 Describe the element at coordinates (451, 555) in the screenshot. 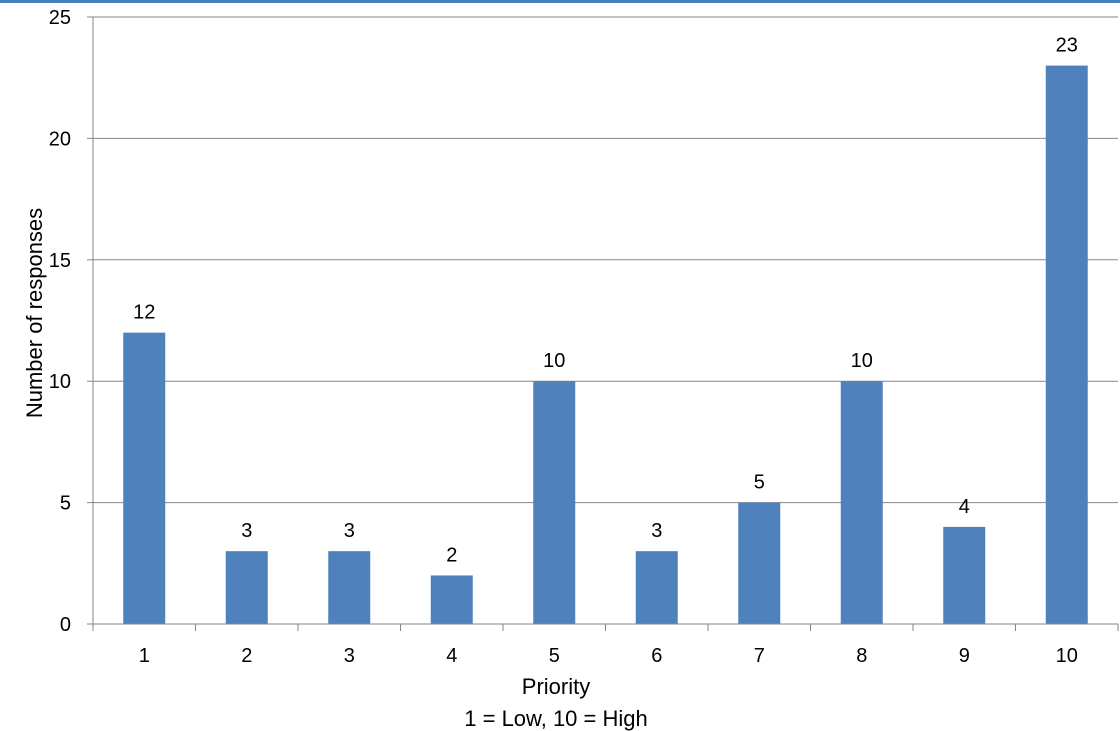

I see `data-label: 2` at that location.